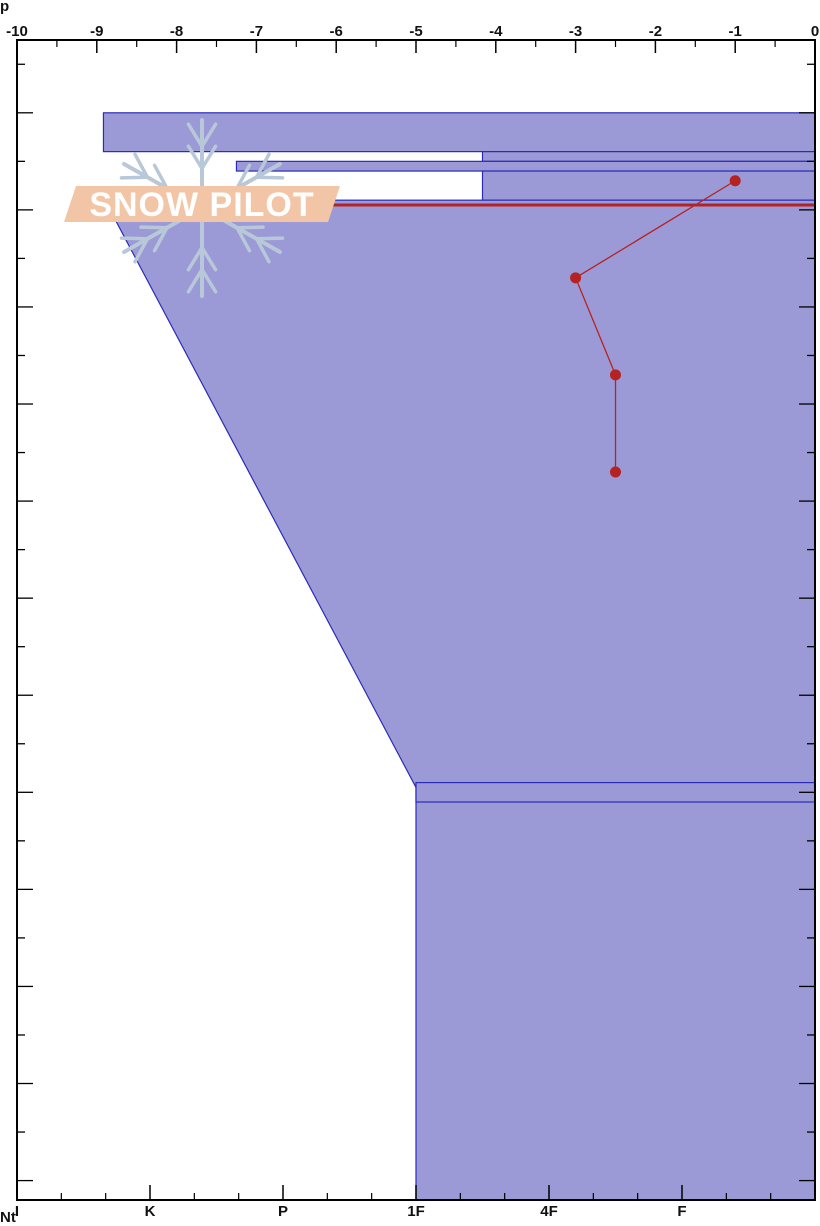 The width and height of the screenshot is (820, 1226). I want to click on flake-branch-1-1-r, so click(269, 177).